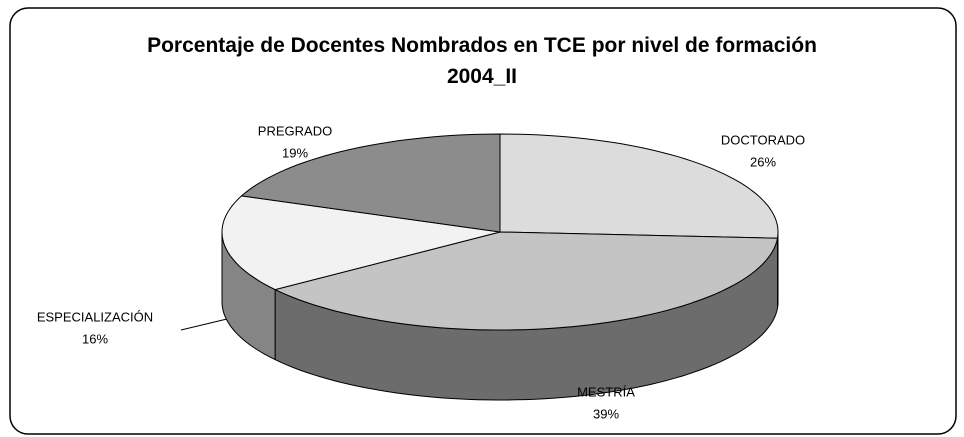 The height and width of the screenshot is (437, 964). Describe the element at coordinates (763, 139) in the screenshot. I see `slice-label: DOCTORADO` at that location.